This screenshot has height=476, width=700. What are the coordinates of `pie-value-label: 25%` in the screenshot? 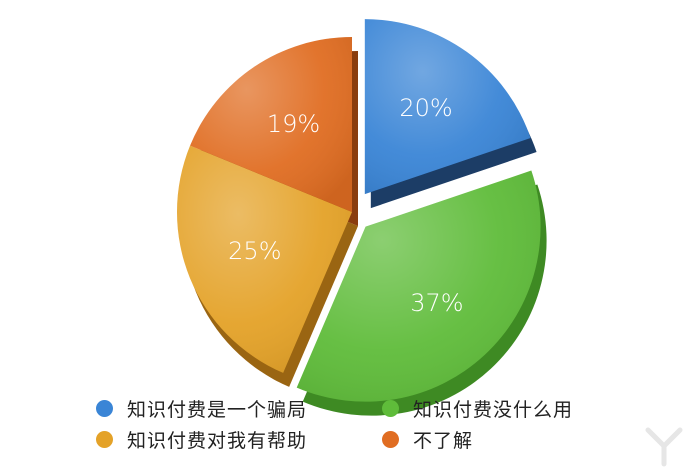 It's located at (254, 251).